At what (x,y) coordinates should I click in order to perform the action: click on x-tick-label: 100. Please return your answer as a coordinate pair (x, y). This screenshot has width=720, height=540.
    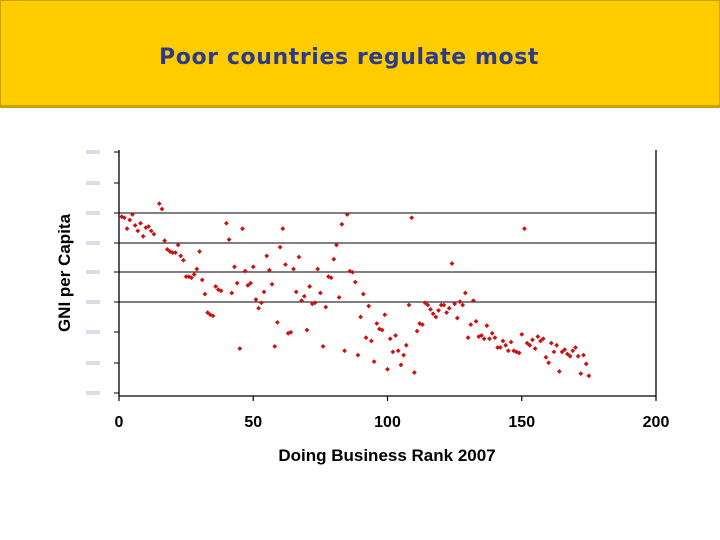
    Looking at the image, I should click on (387, 422).